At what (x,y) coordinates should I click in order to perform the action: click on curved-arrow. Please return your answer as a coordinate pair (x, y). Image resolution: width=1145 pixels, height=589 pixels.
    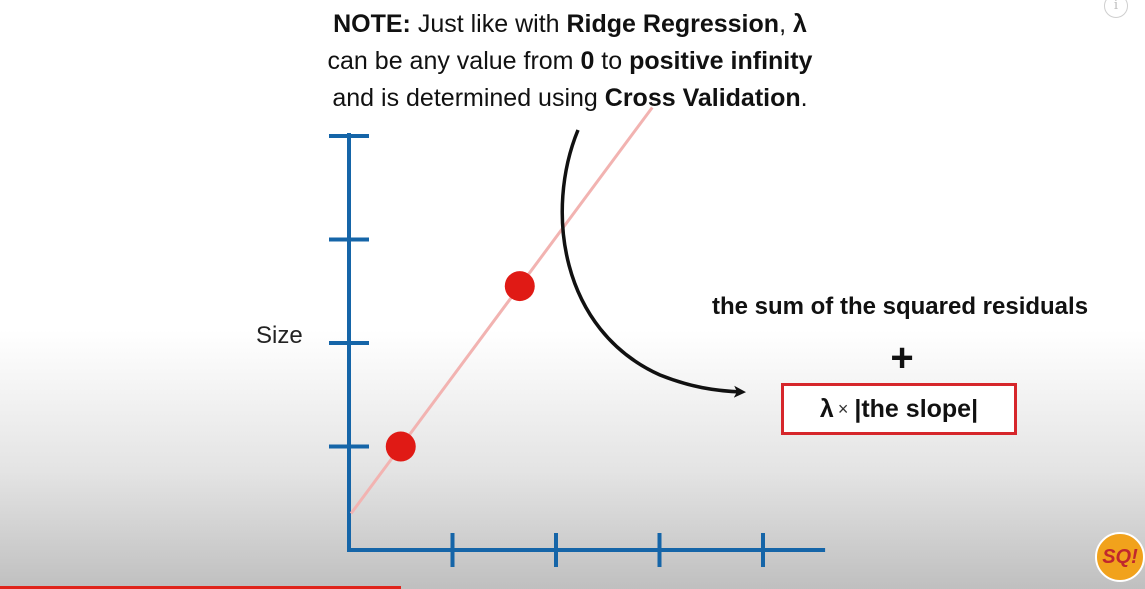
    Looking at the image, I should click on (653, 263).